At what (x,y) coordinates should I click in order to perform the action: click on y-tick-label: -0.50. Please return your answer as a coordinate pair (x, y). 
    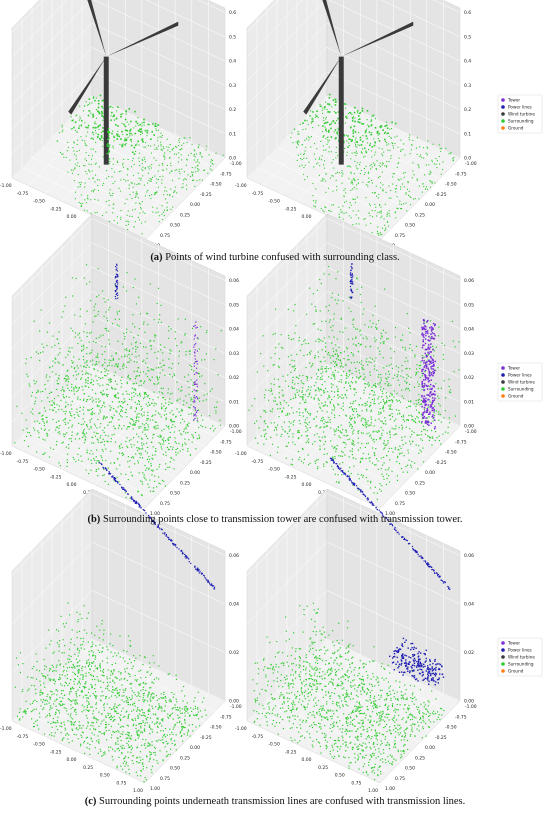
    Looking at the image, I should click on (216, 185).